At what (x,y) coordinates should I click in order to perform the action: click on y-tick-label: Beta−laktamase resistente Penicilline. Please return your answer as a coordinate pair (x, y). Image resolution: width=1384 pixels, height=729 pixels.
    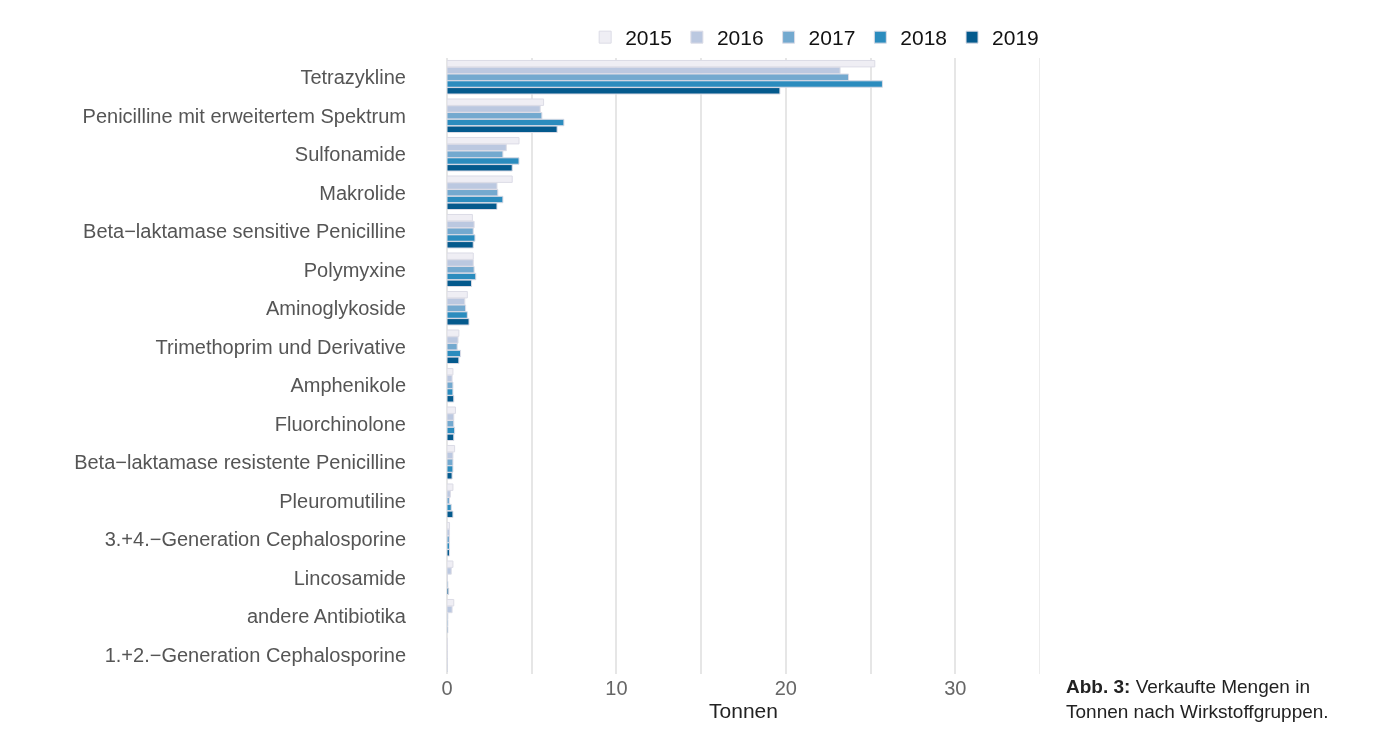
    Looking at the image, I should click on (240, 462).